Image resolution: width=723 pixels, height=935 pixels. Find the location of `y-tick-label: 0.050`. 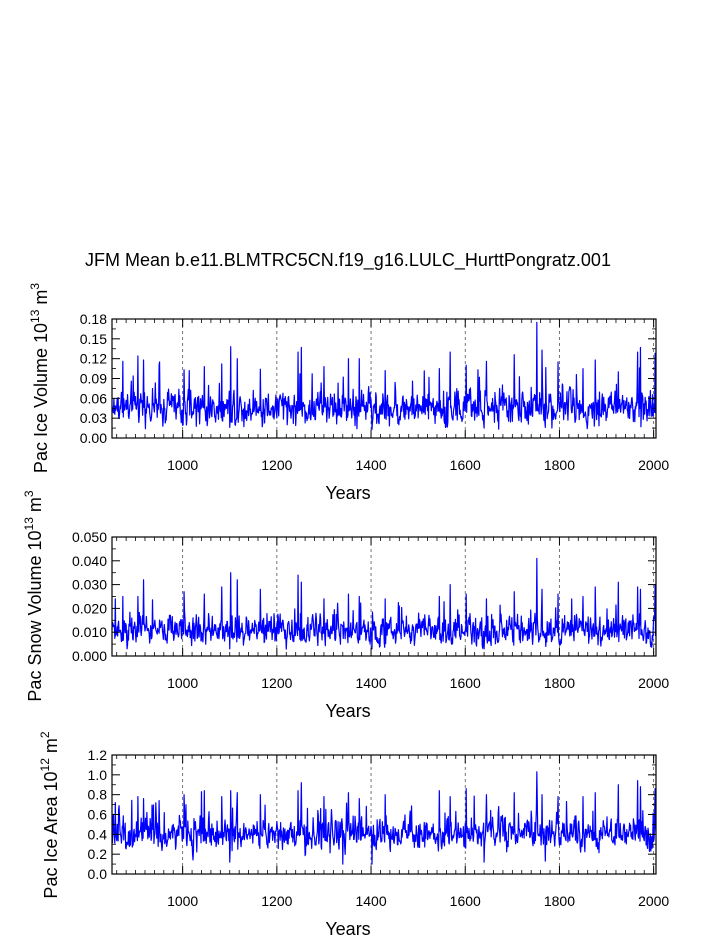

y-tick-label: 0.050 is located at coordinates (89, 537).